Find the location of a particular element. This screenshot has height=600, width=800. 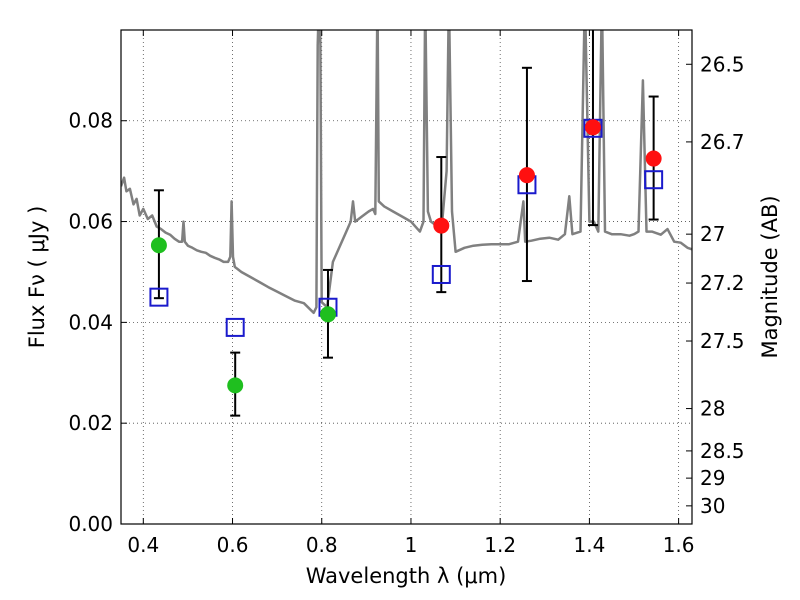

right-tick-label: 27.5 is located at coordinates (722, 341).